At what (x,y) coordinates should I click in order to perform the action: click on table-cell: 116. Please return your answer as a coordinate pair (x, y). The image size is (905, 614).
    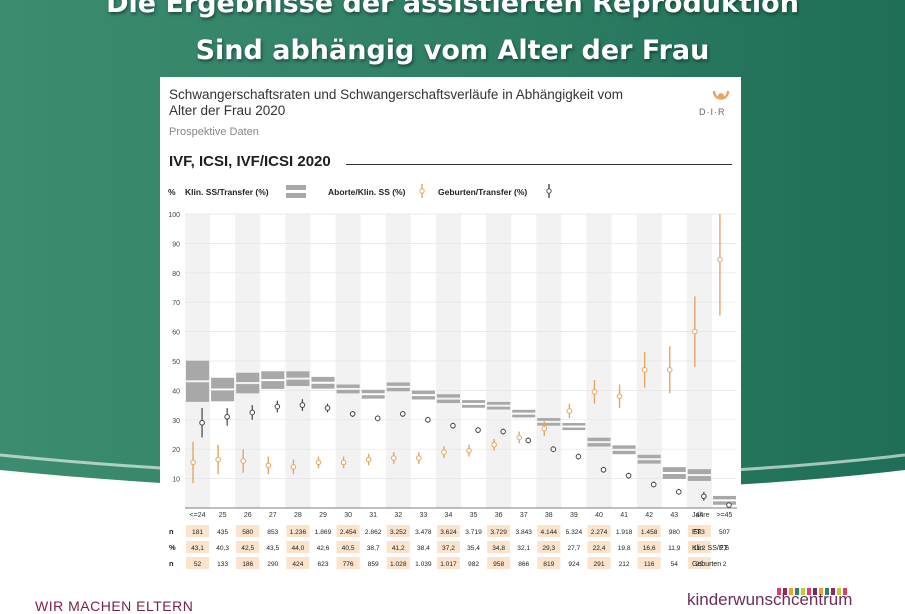
    Looking at the image, I should click on (649, 564).